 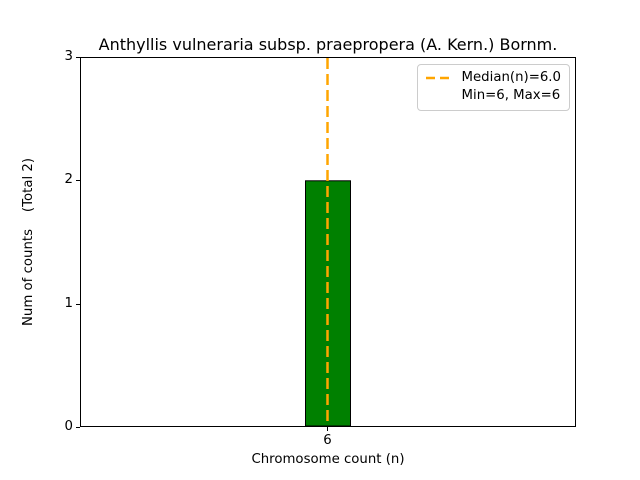 What do you see at coordinates (68, 426) in the screenshot?
I see `y-tick-label-0: 0` at bounding box center [68, 426].